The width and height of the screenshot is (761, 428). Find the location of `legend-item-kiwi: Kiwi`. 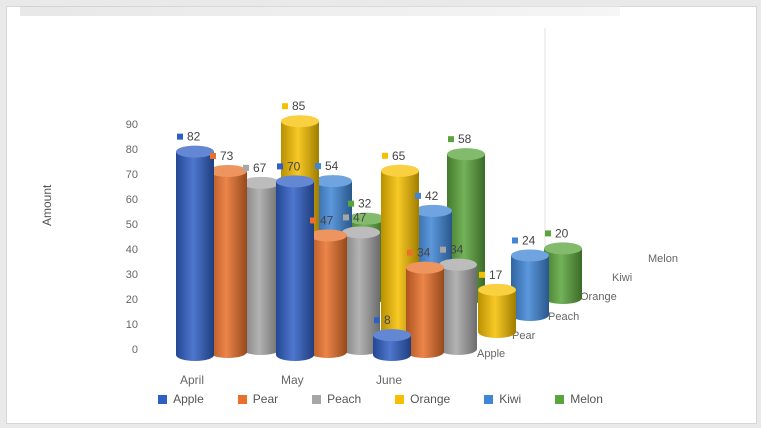

legend-item-kiwi: Kiwi is located at coordinates (502, 399).